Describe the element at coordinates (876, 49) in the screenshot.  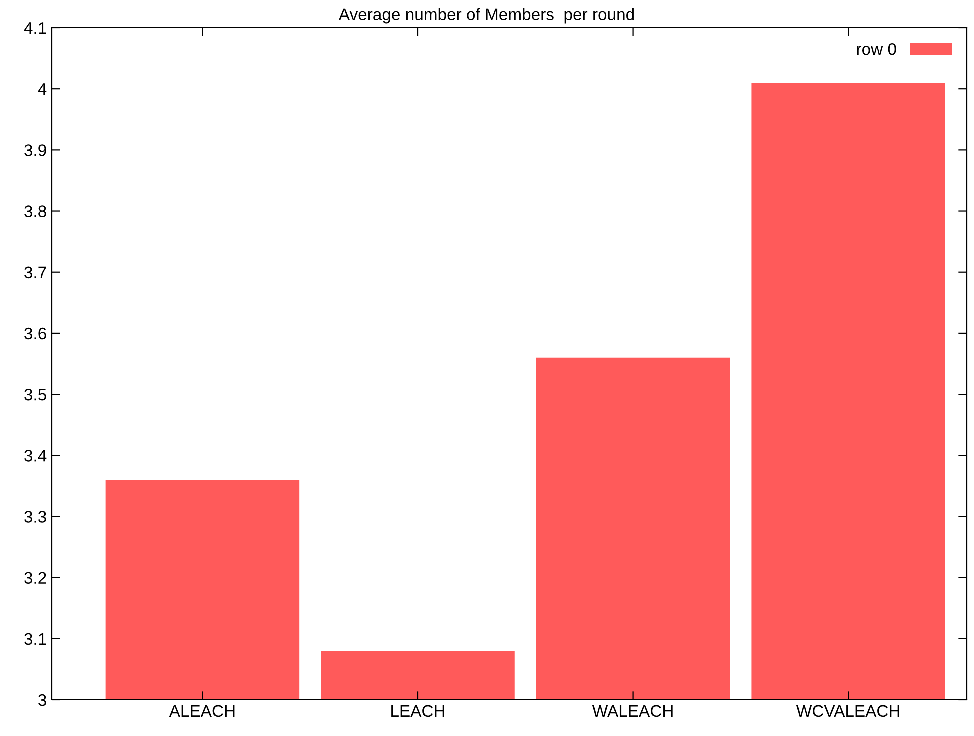
I see `legend-label: row 0` at that location.